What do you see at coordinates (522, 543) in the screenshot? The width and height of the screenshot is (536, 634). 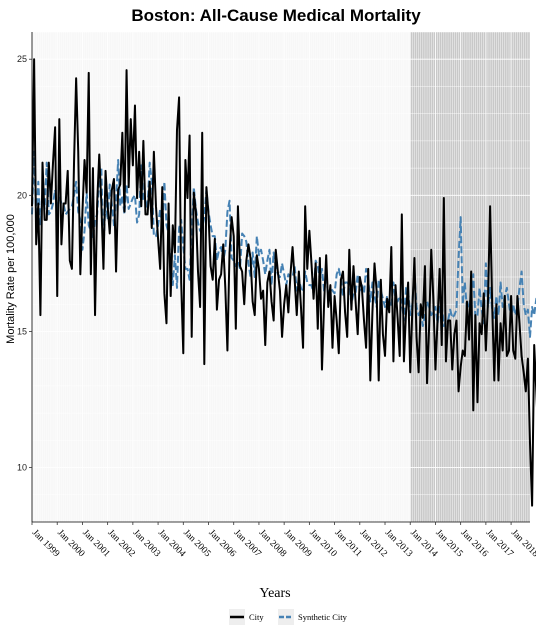 I see `x-tick-label: Jan 2018` at bounding box center [522, 543].